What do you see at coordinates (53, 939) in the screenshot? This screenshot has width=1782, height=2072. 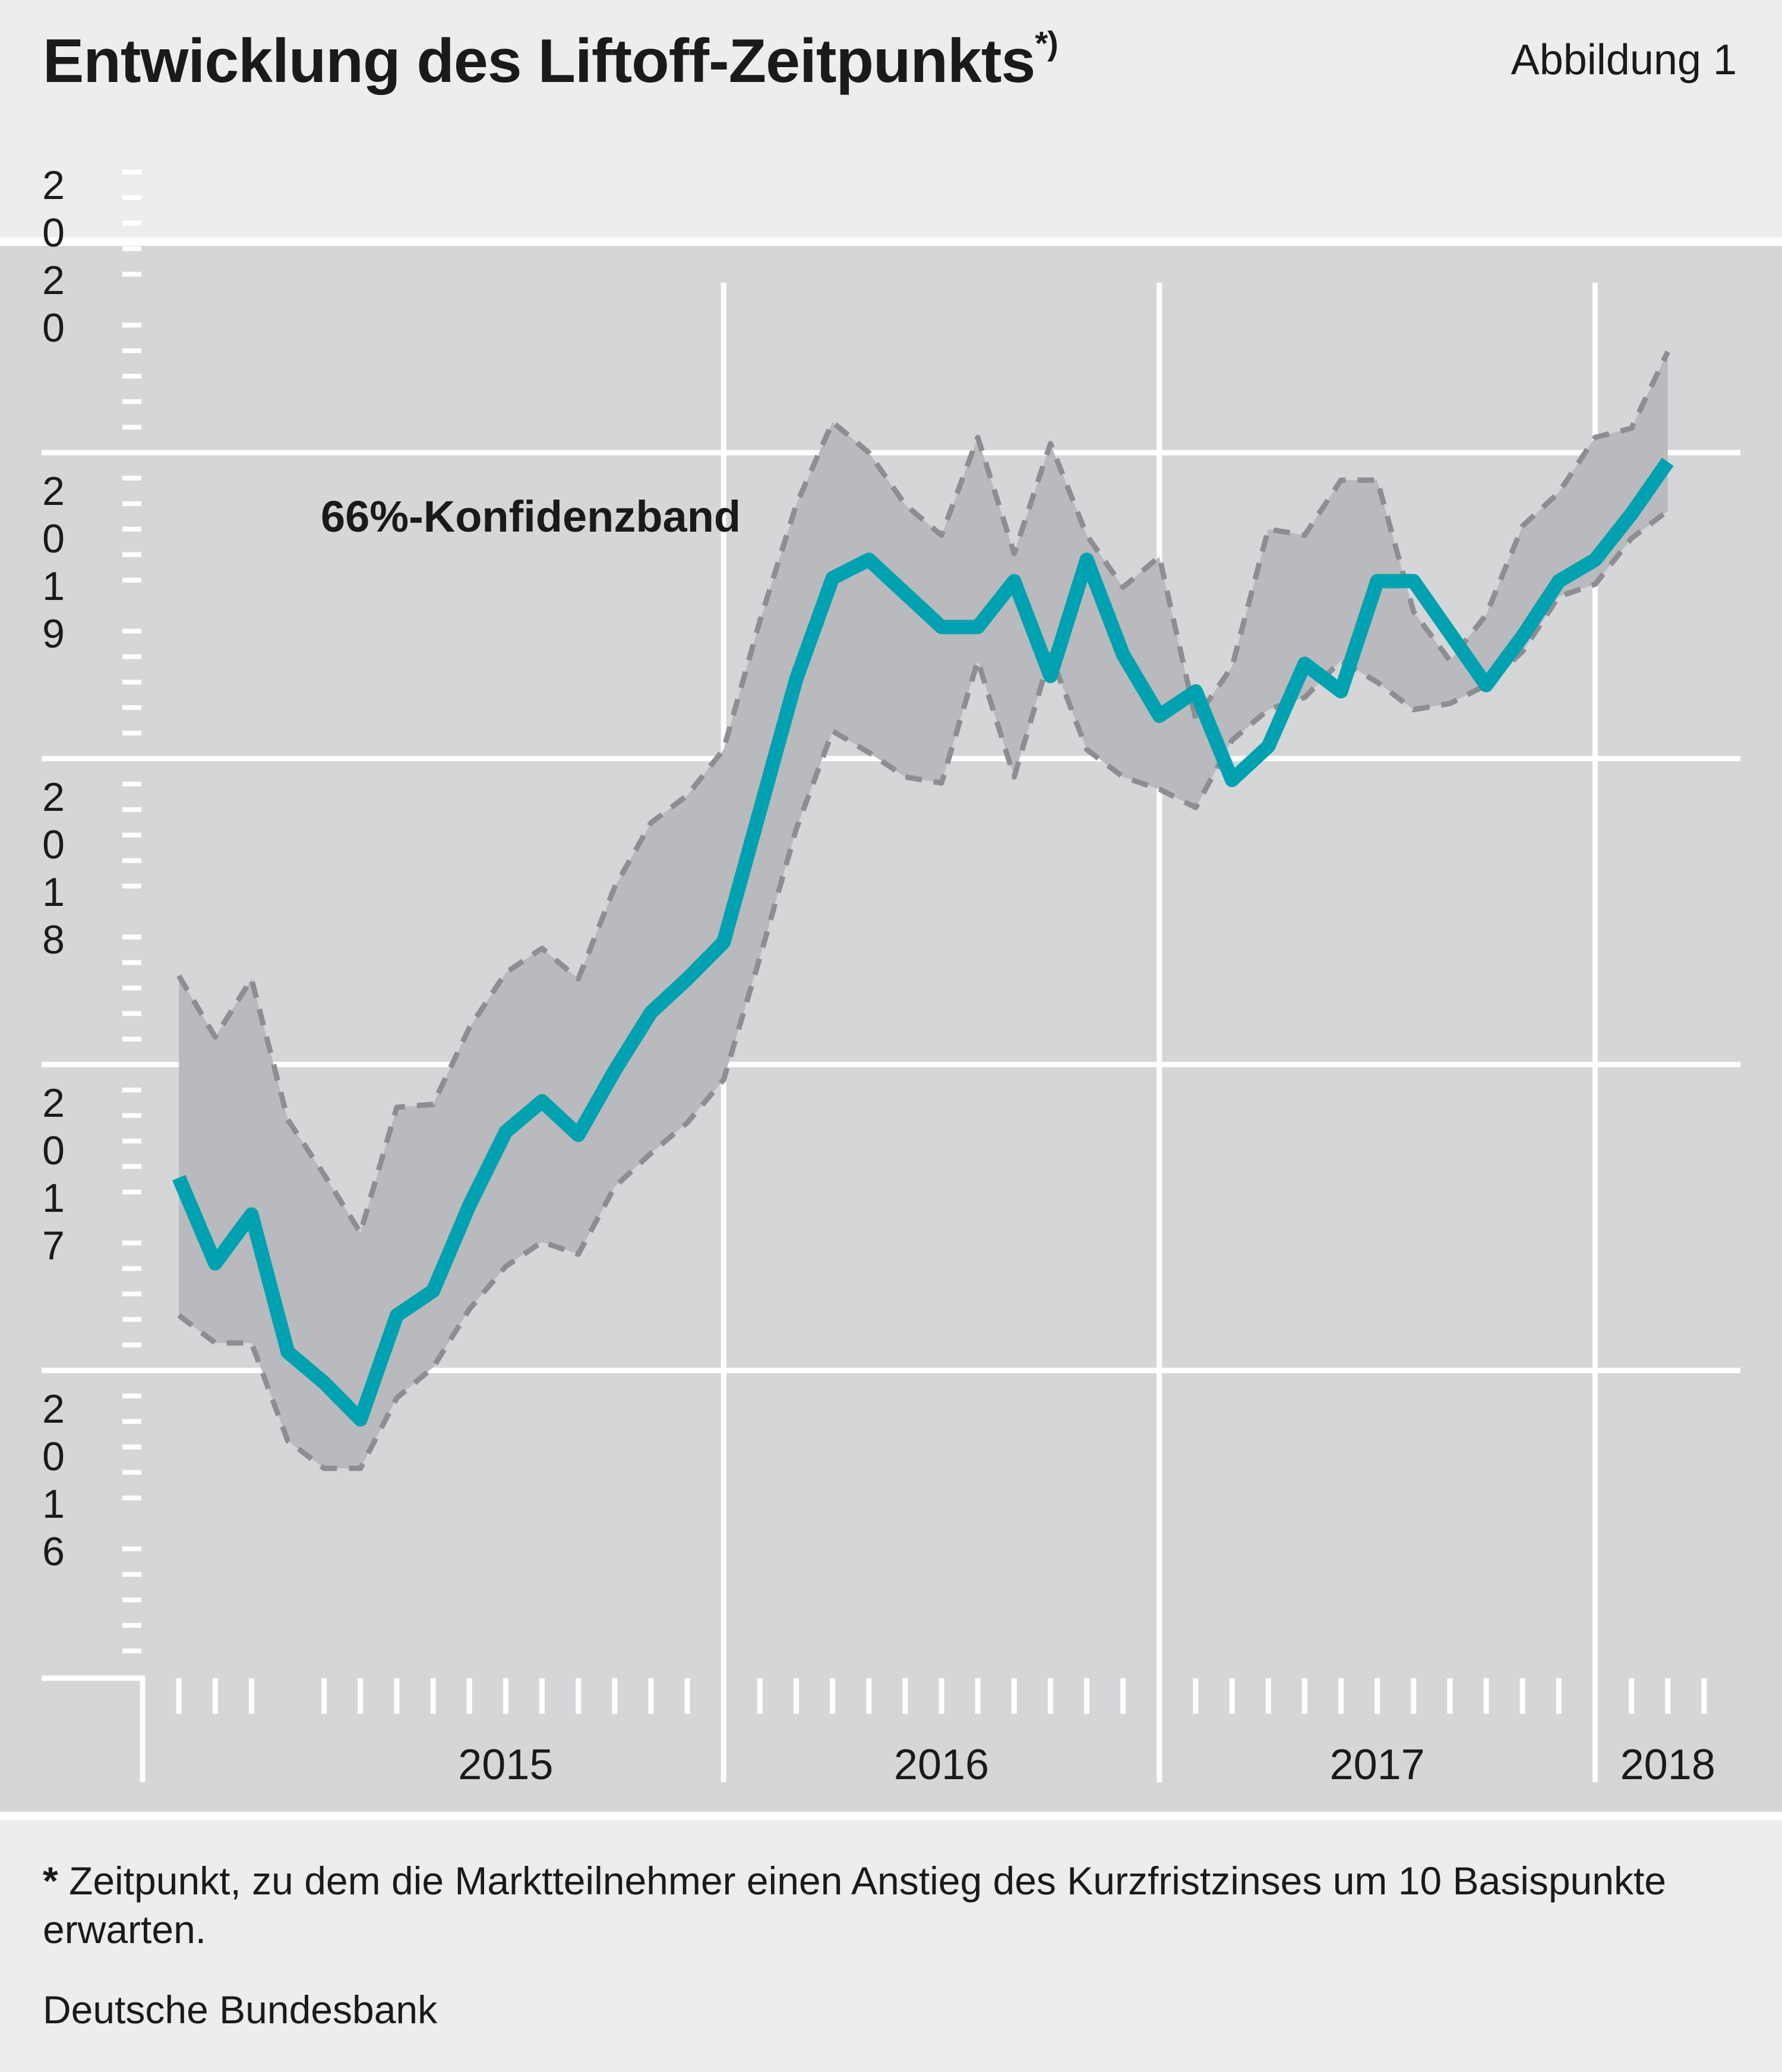 I see `y-tick-label-digit: 8` at bounding box center [53, 939].